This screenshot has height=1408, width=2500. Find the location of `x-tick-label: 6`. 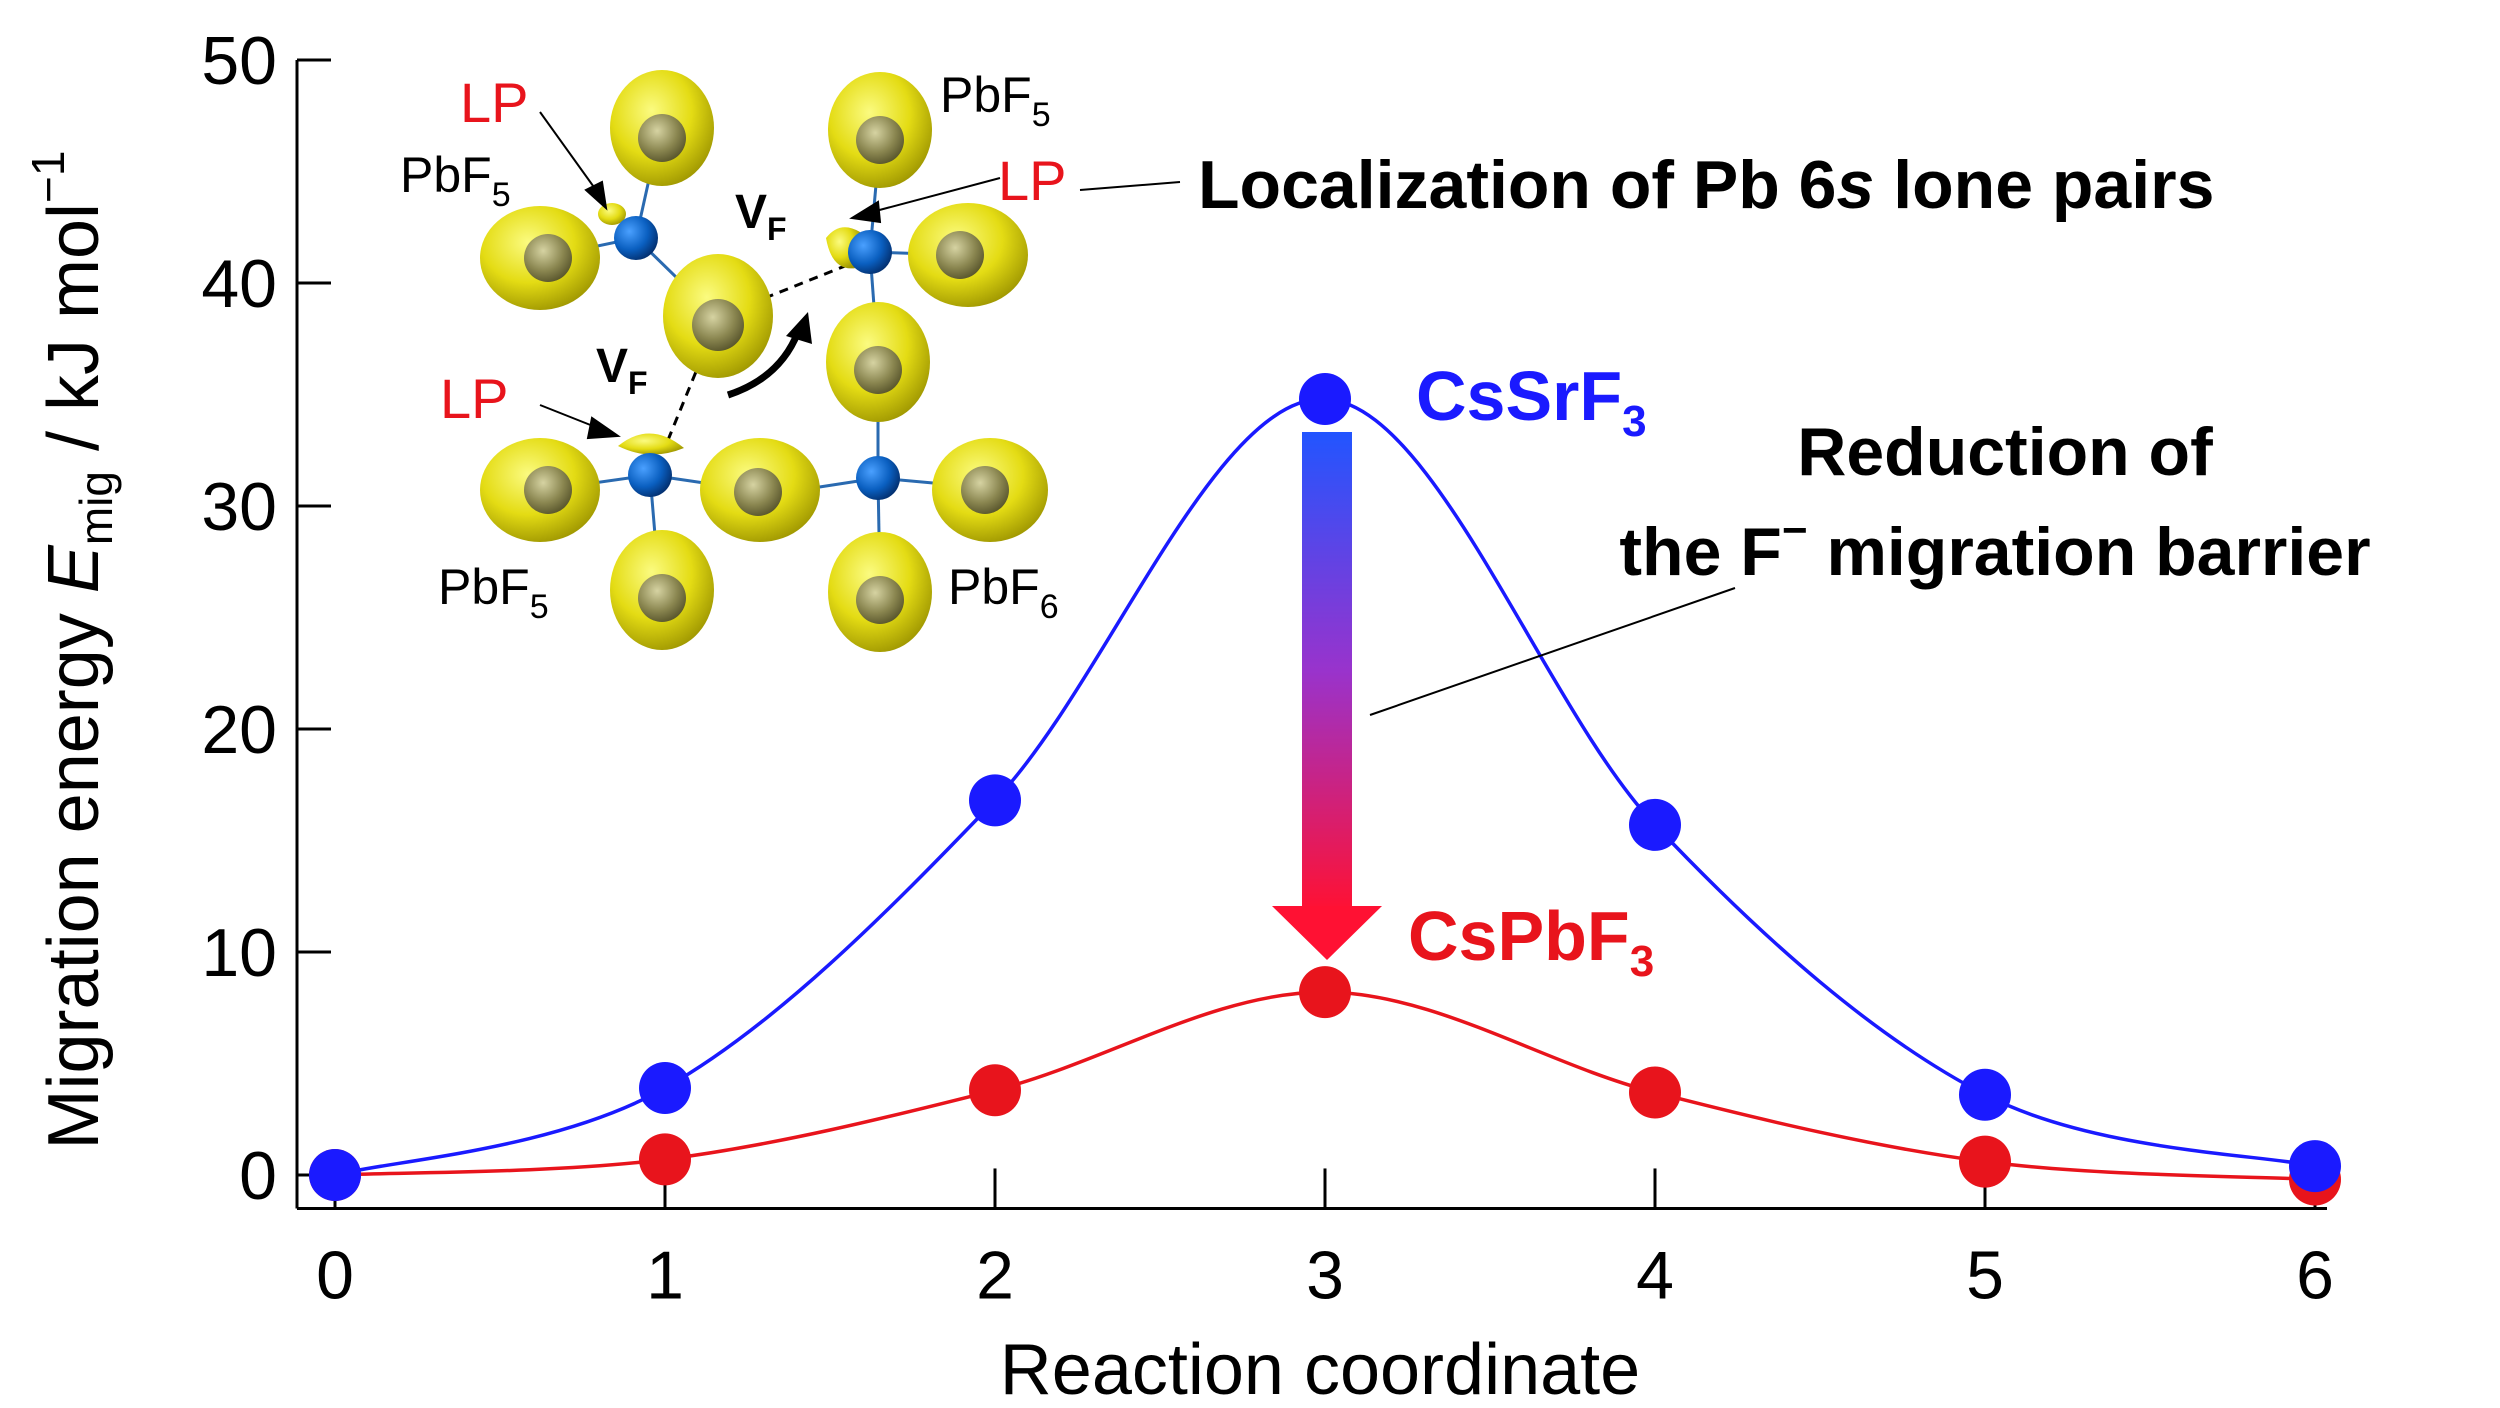

x-tick-label: 6 is located at coordinates (2315, 1275).